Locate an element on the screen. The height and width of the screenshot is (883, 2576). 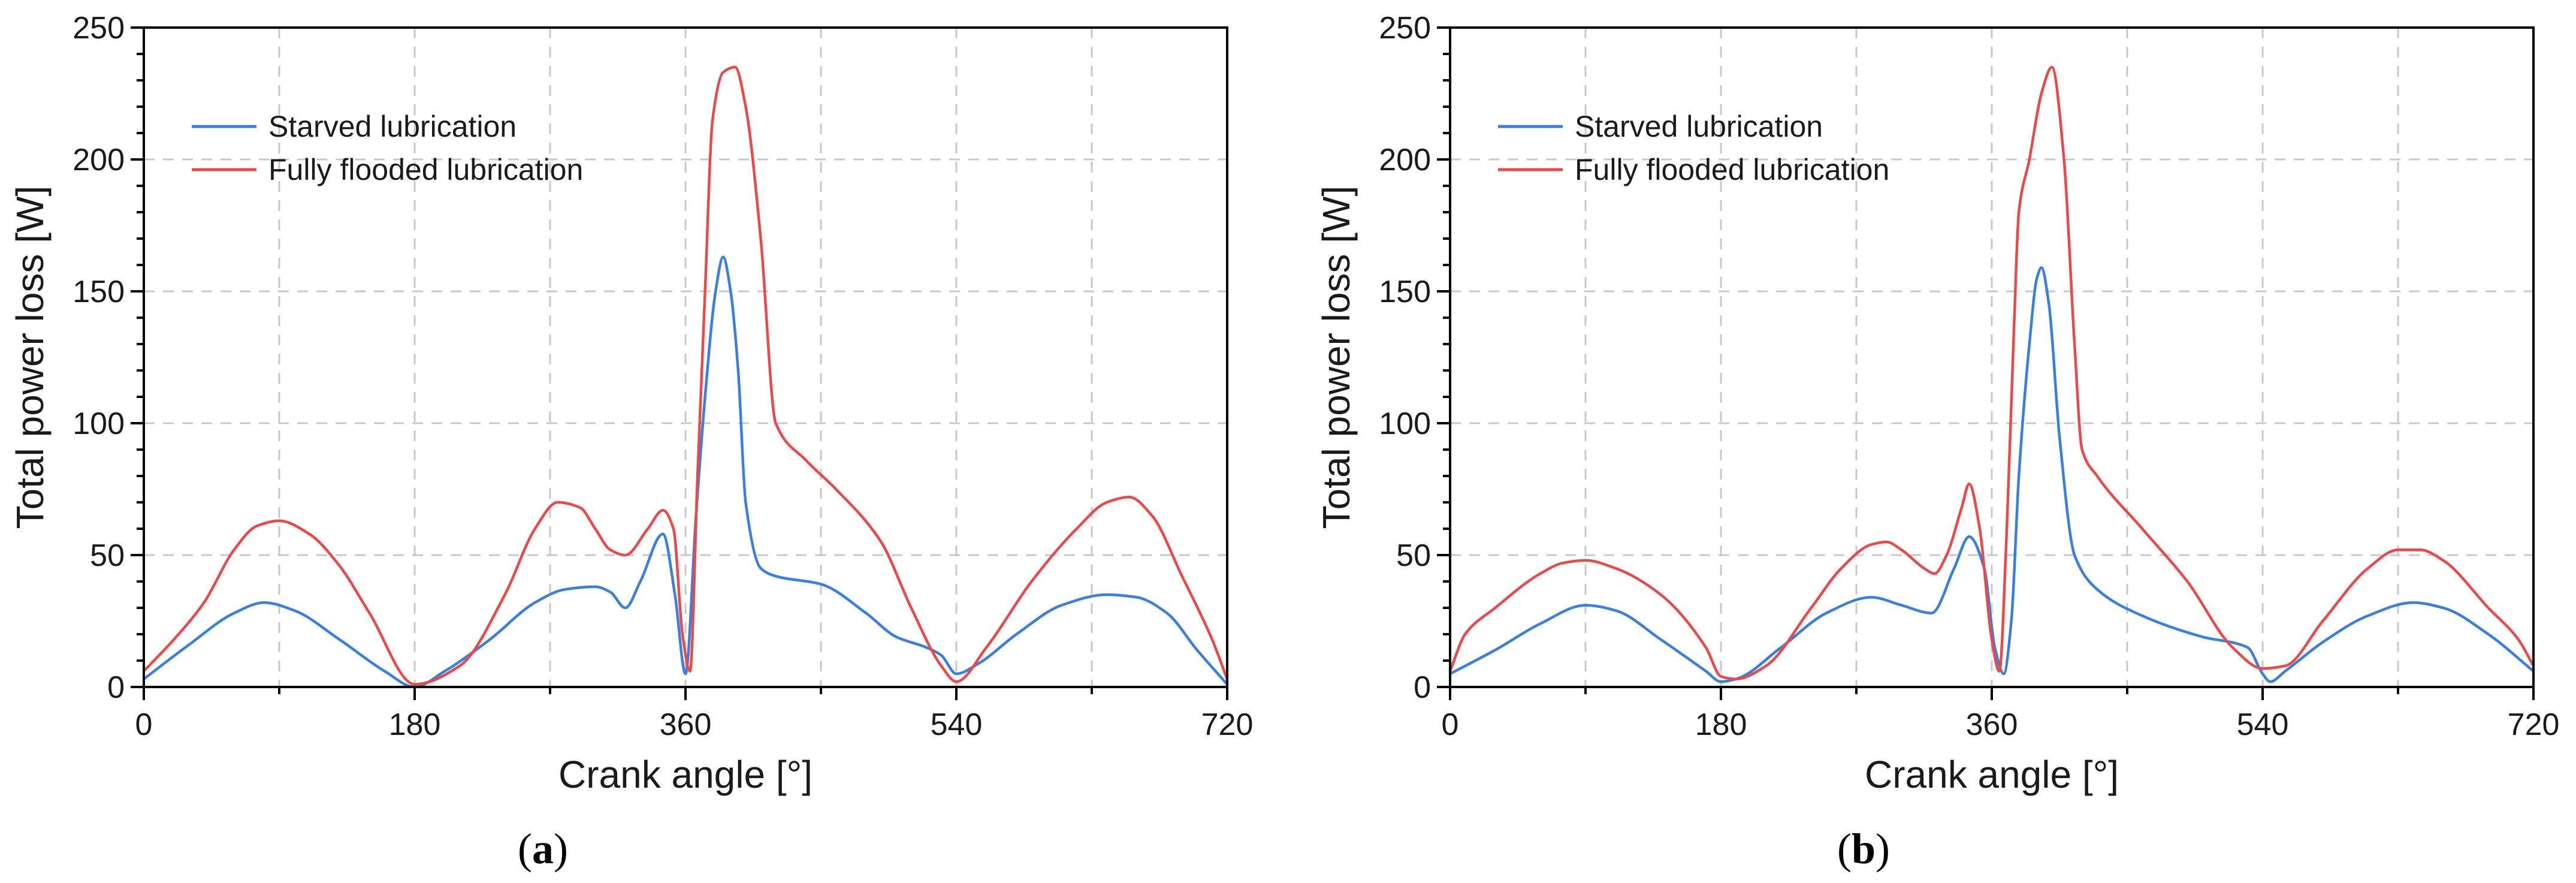
panel-label: (b) is located at coordinates (1864, 849).